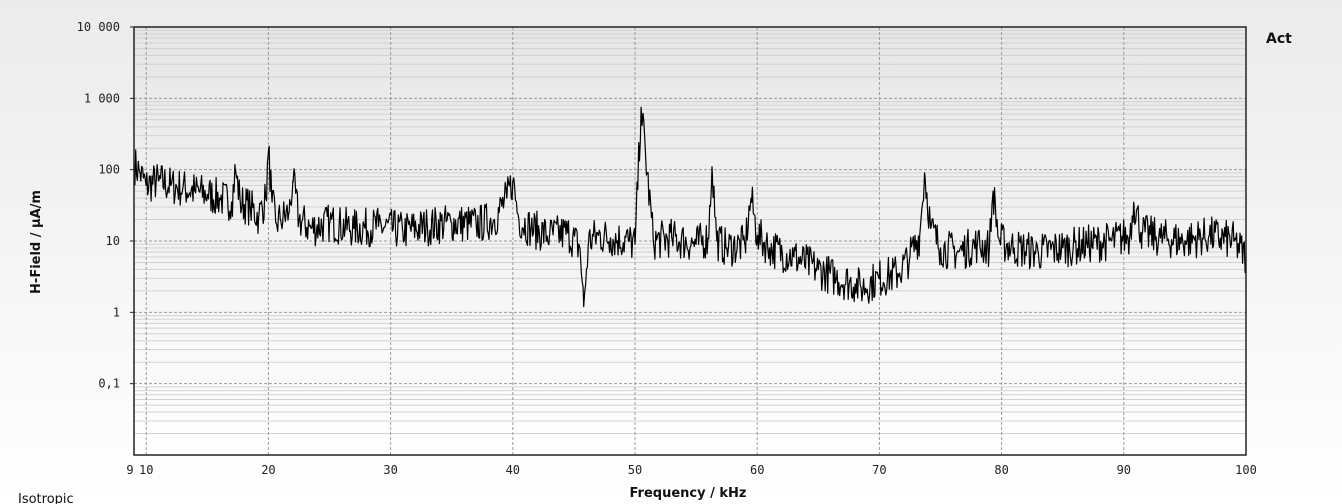 The height and width of the screenshot is (504, 1342). Describe the element at coordinates (390, 470) in the screenshot. I see `x-tick-label: 30` at that location.